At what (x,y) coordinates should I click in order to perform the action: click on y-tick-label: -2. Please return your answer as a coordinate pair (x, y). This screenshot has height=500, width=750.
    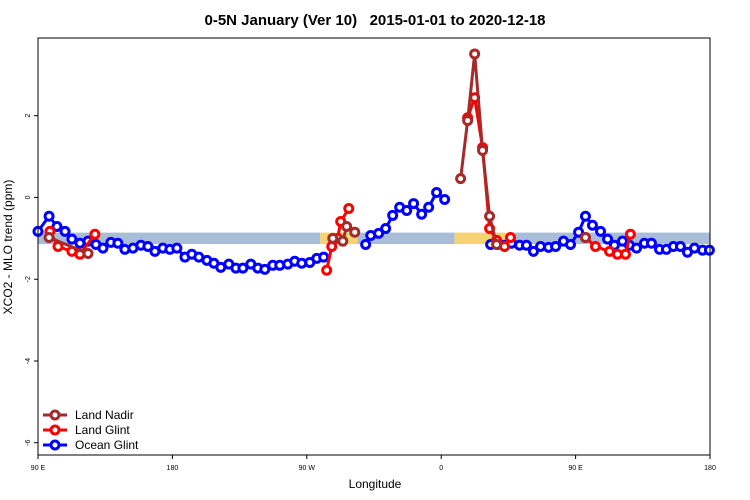
    Looking at the image, I should click on (28, 279).